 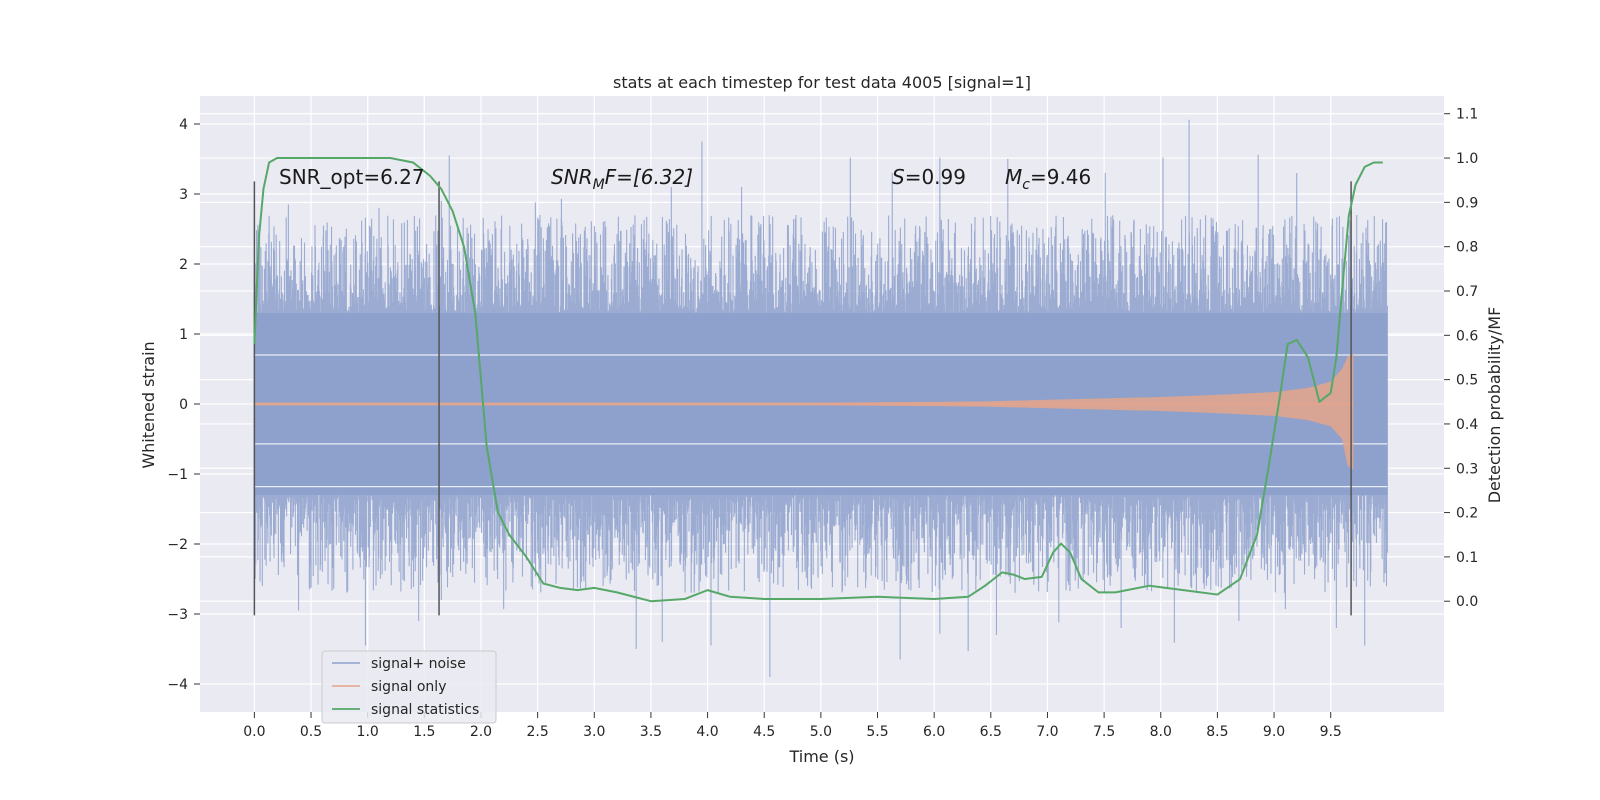 I want to click on annotation-s-value: =0.99, so click(x=935, y=177).